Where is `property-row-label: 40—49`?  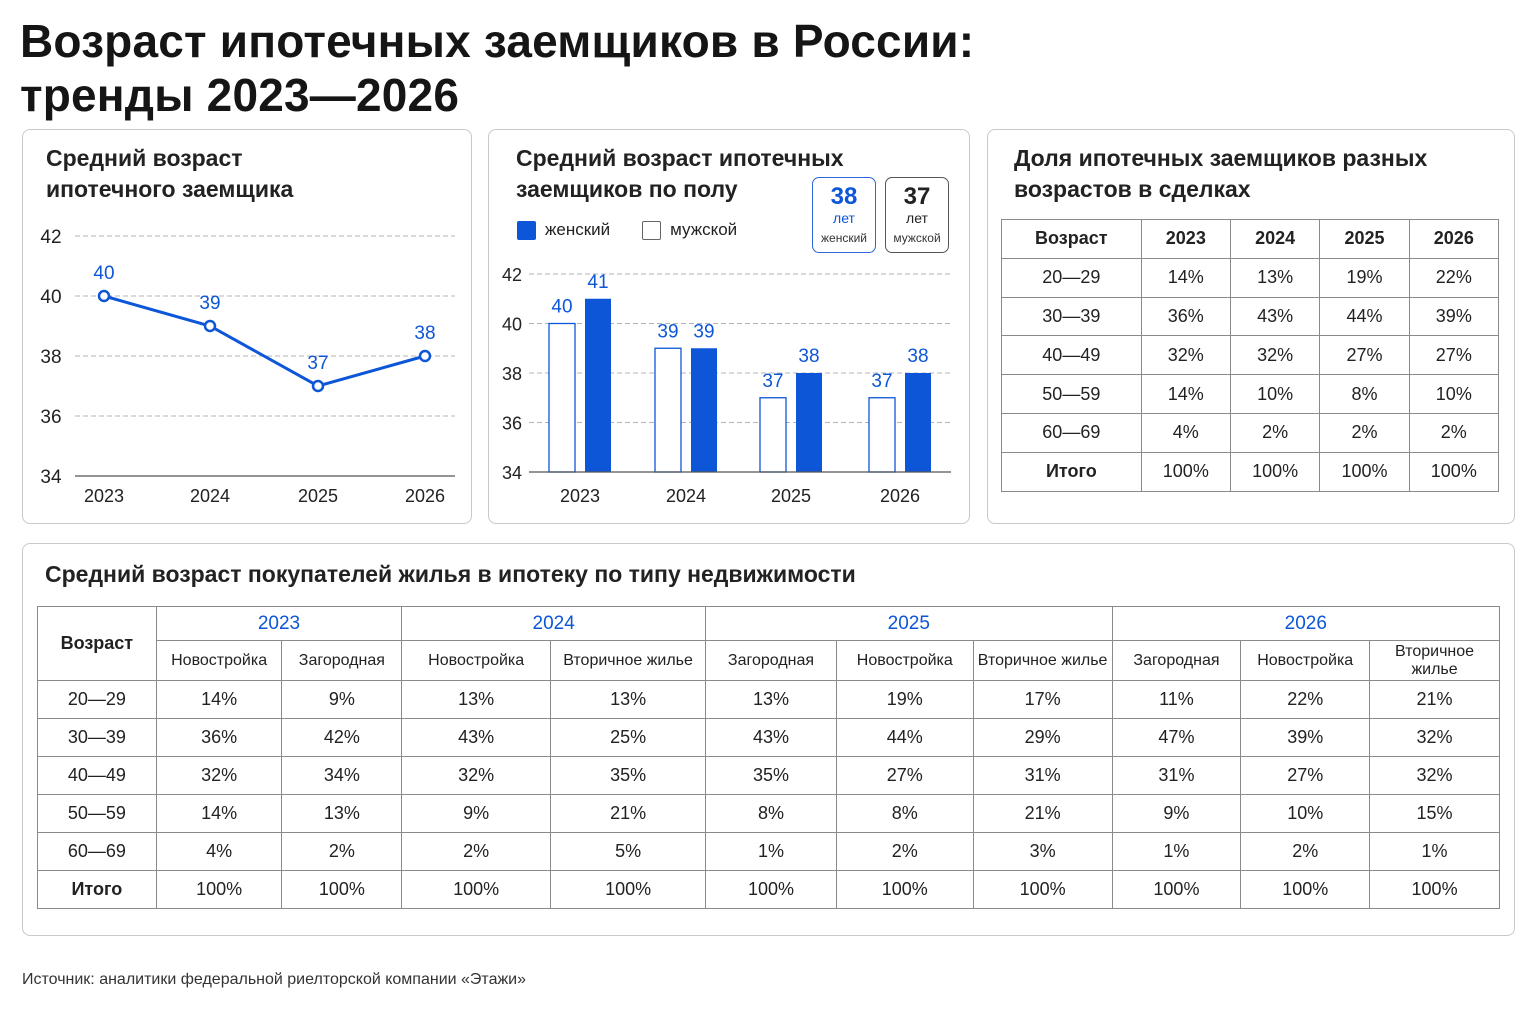
property-row-label: 40—49 is located at coordinates (97, 775).